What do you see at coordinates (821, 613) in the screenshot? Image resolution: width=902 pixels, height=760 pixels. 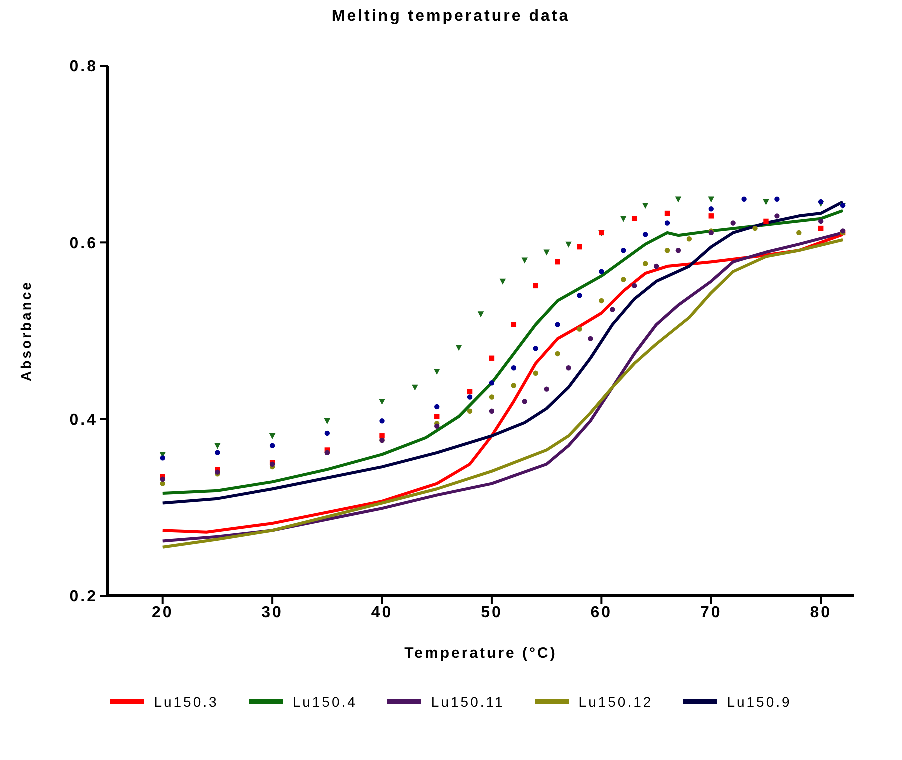 I see `x-tick-label: 80` at bounding box center [821, 613].